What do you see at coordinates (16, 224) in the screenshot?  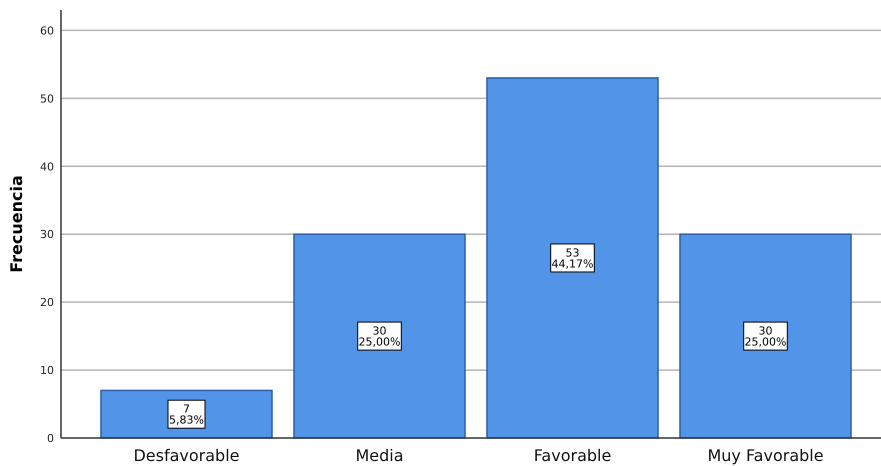 I see `y-axis-title: Frecuencia` at bounding box center [16, 224].